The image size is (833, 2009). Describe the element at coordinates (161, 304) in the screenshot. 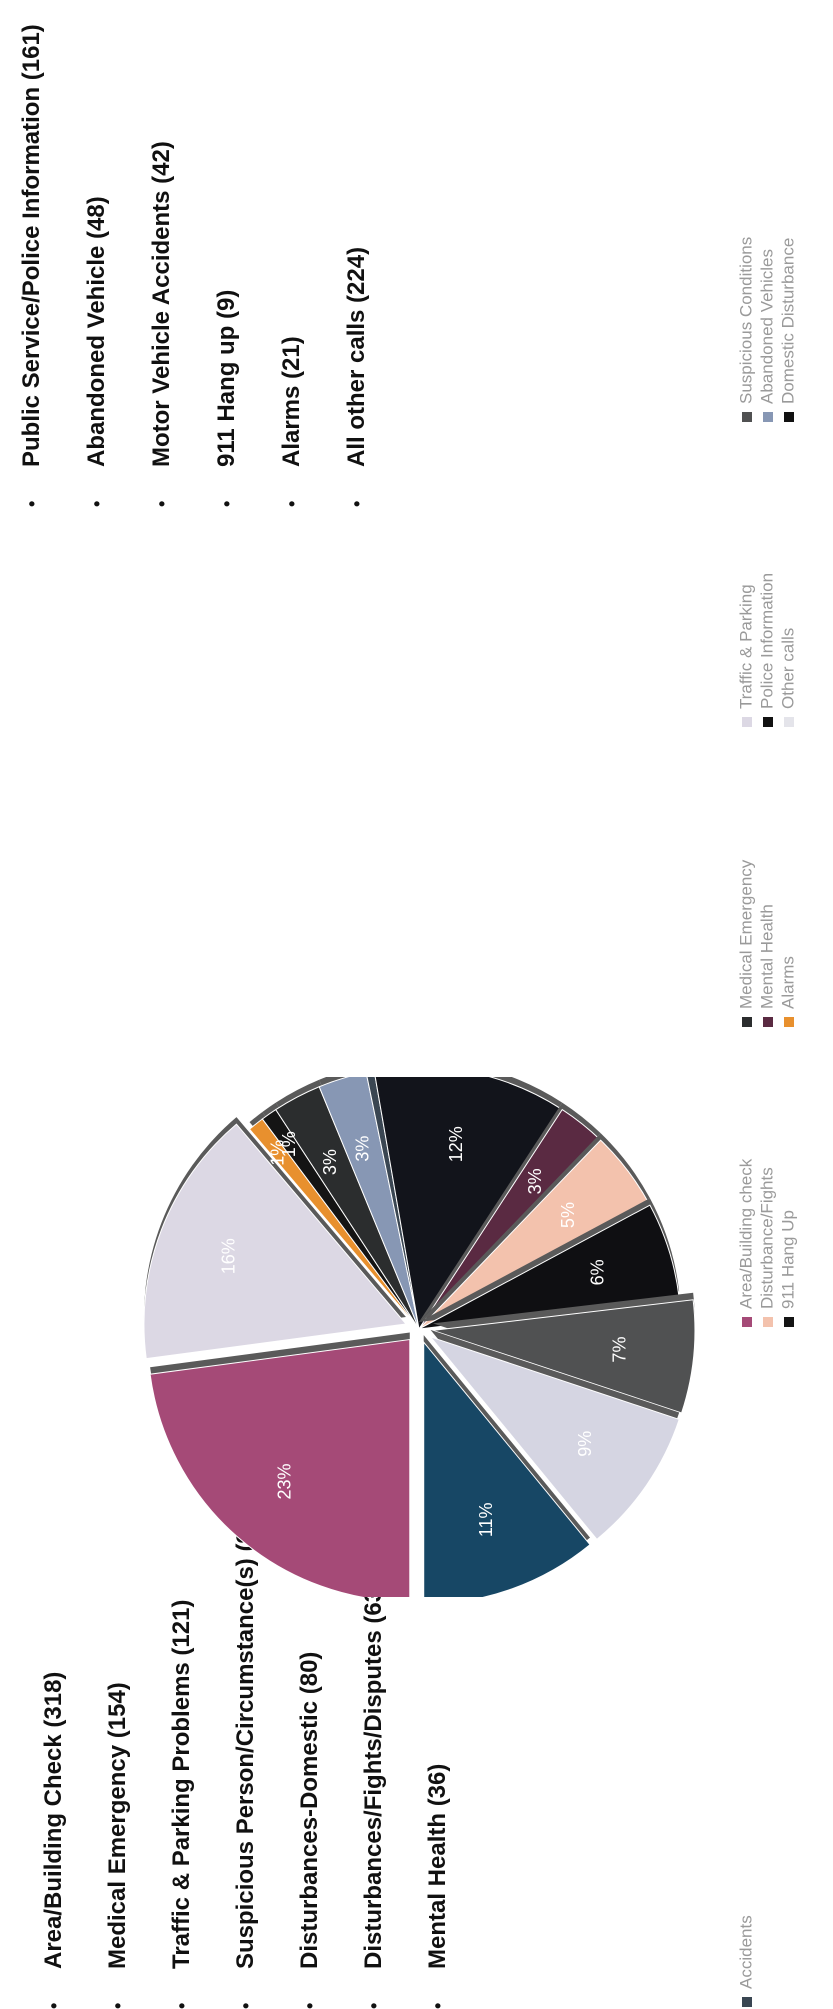

I see `list-item-text: Motor Vehicle Accidents (42)` at that location.